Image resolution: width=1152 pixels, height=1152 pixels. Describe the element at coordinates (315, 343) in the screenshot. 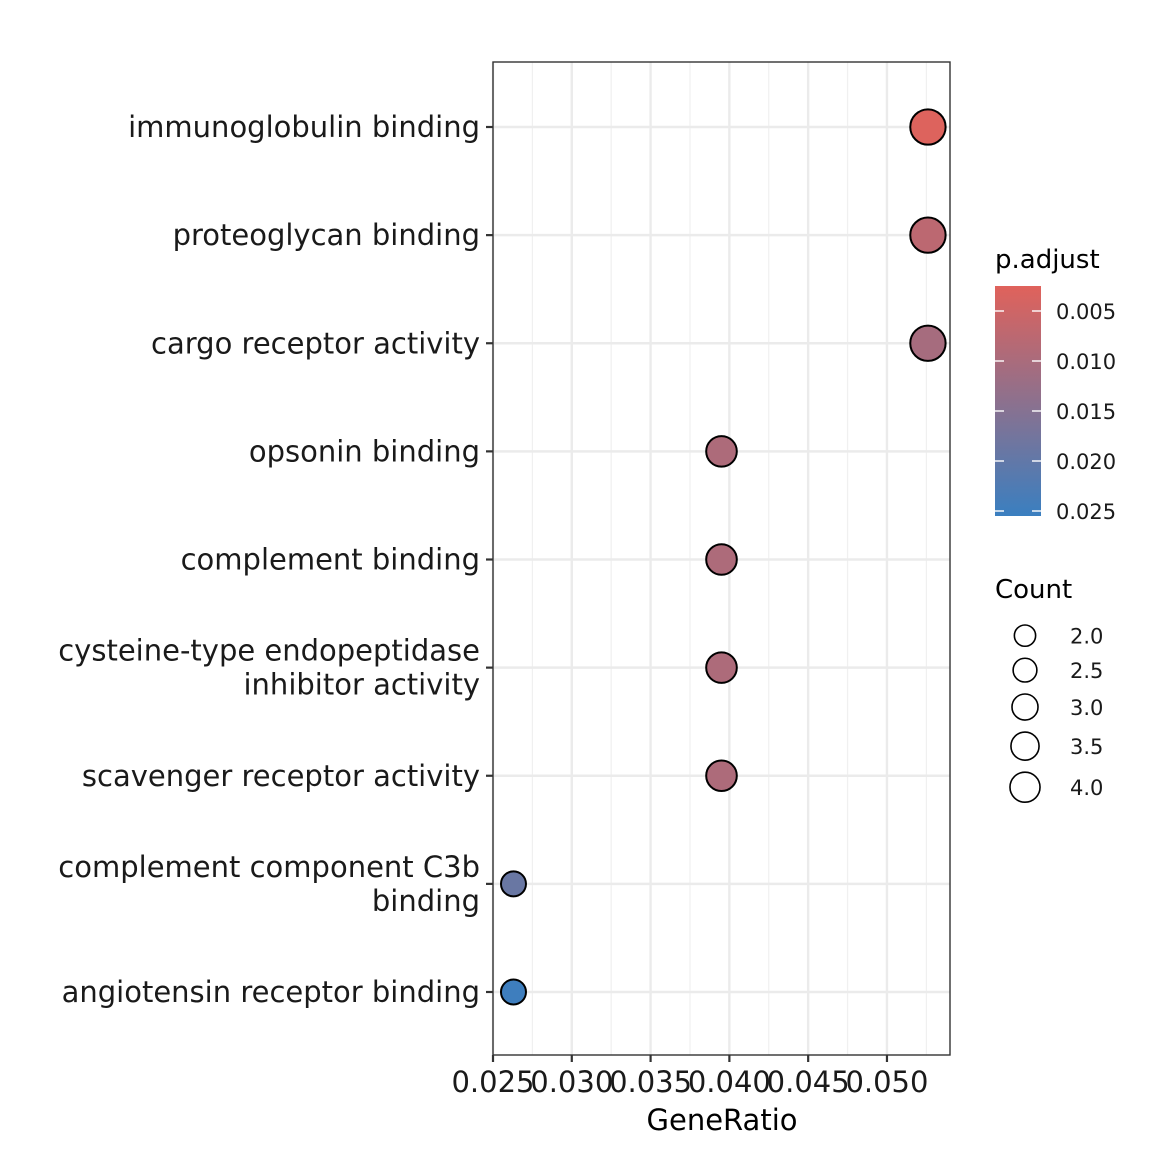

I see `y-tick-label: cargo receptor activity` at that location.